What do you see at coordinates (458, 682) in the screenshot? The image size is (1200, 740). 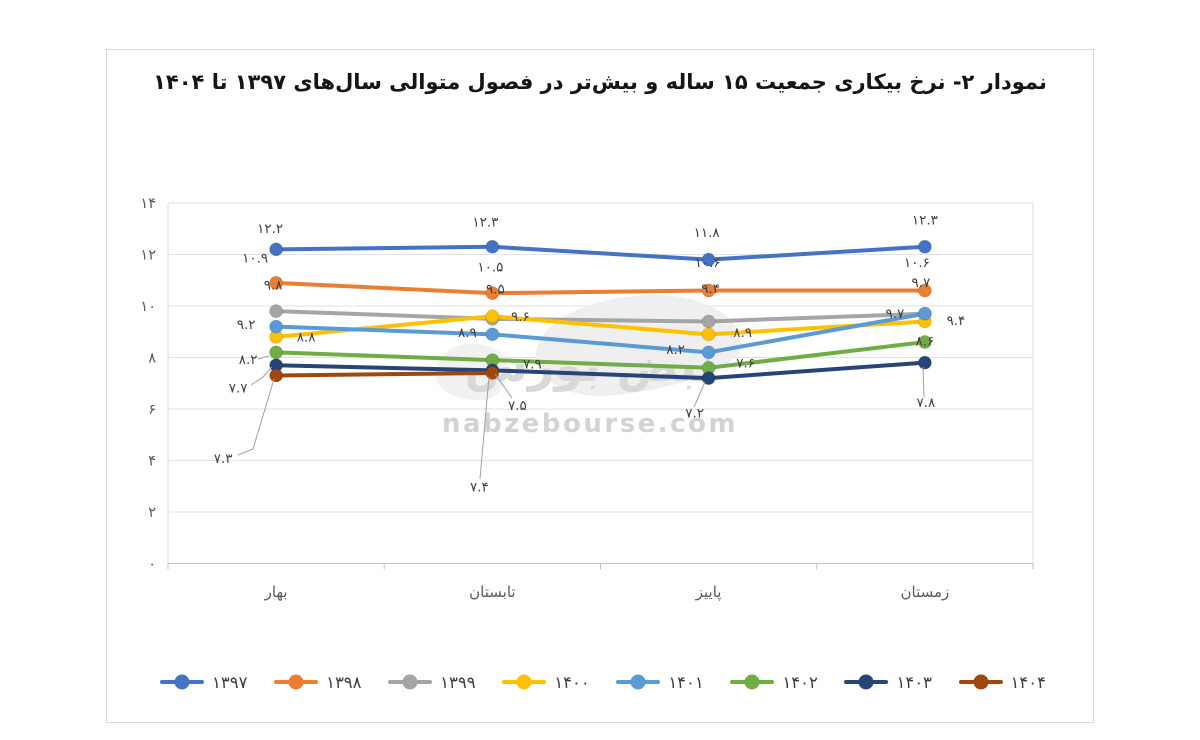 I see `legend-label-1399: ۱۳۹۹` at bounding box center [458, 682].